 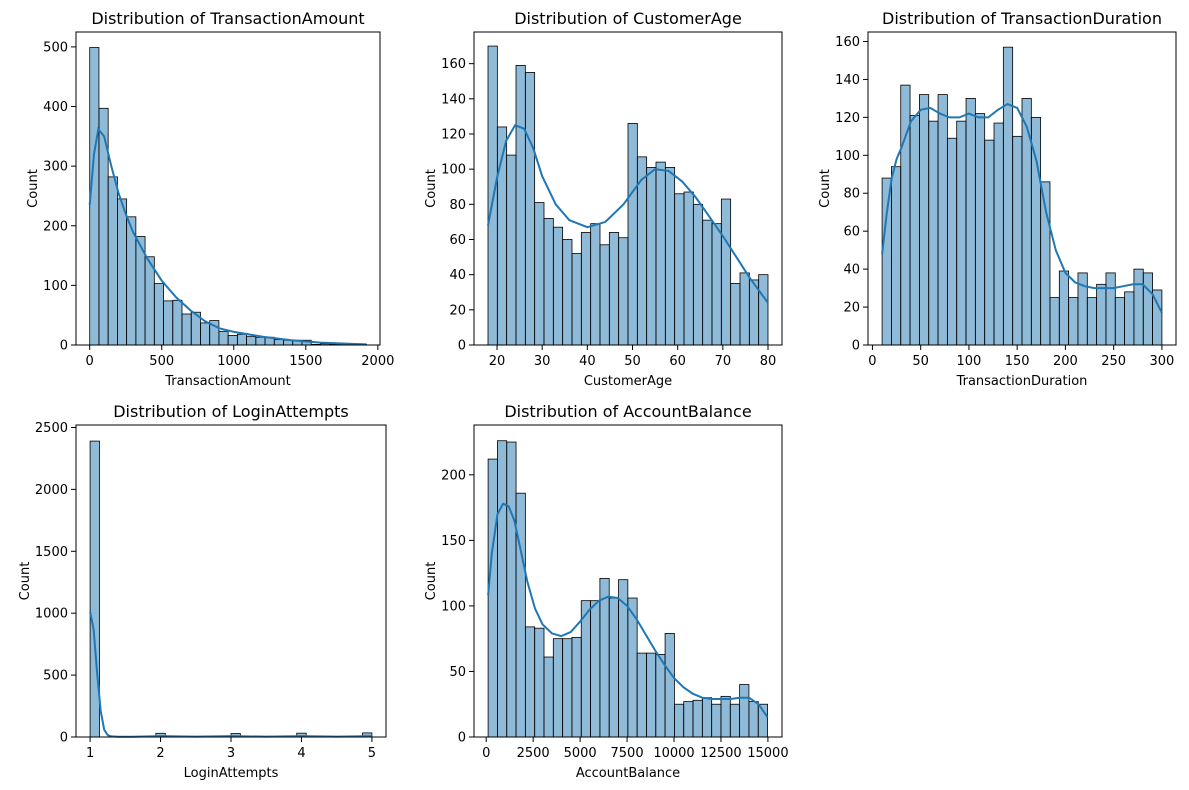 What do you see at coordinates (768, 361) in the screenshot?
I see `x-tick-label: 80` at bounding box center [768, 361].